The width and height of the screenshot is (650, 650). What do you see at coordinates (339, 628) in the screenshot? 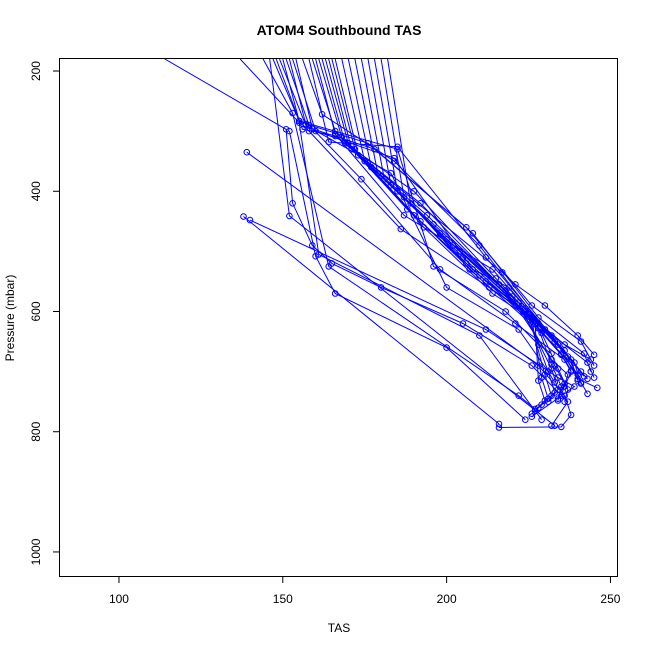
I see `x-axis-label: TAS` at bounding box center [339, 628].